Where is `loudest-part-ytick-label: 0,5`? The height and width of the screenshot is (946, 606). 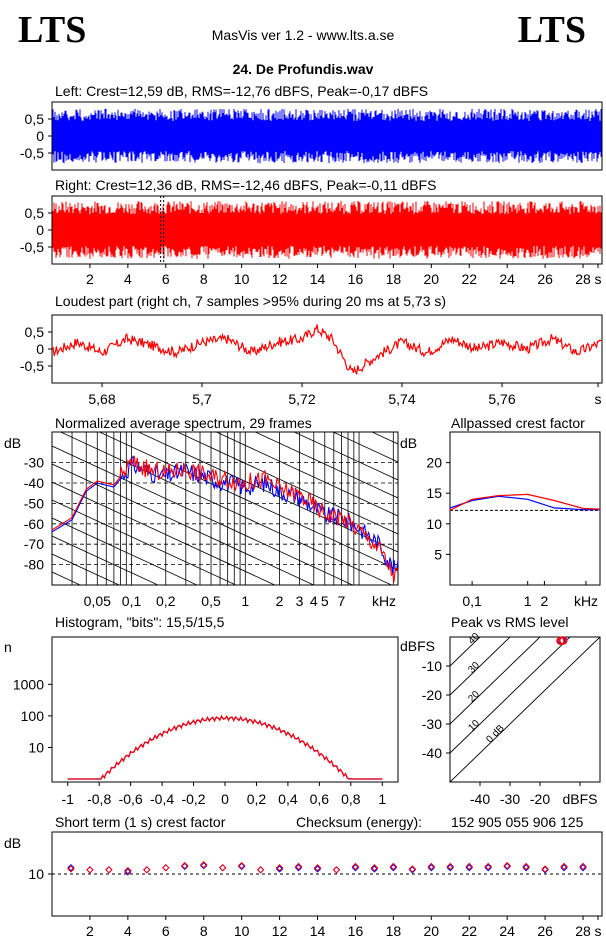
loudest-part-ytick-label: 0,5 is located at coordinates (35, 332).